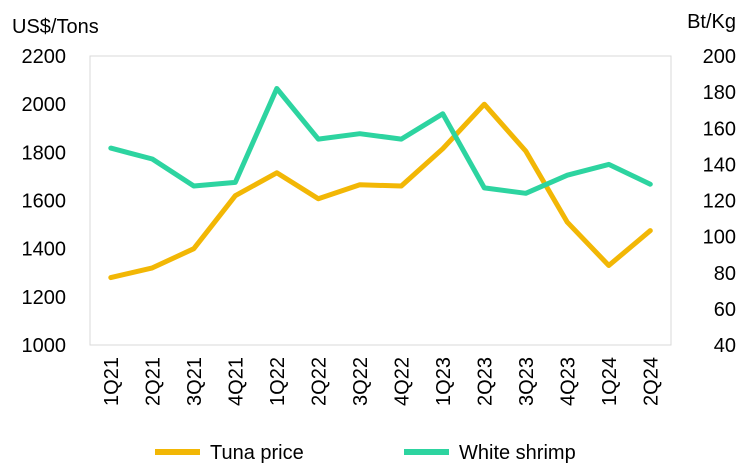 This screenshot has width=751, height=466. I want to click on x-axis-tick-label: 1Q24, so click(610, 381).